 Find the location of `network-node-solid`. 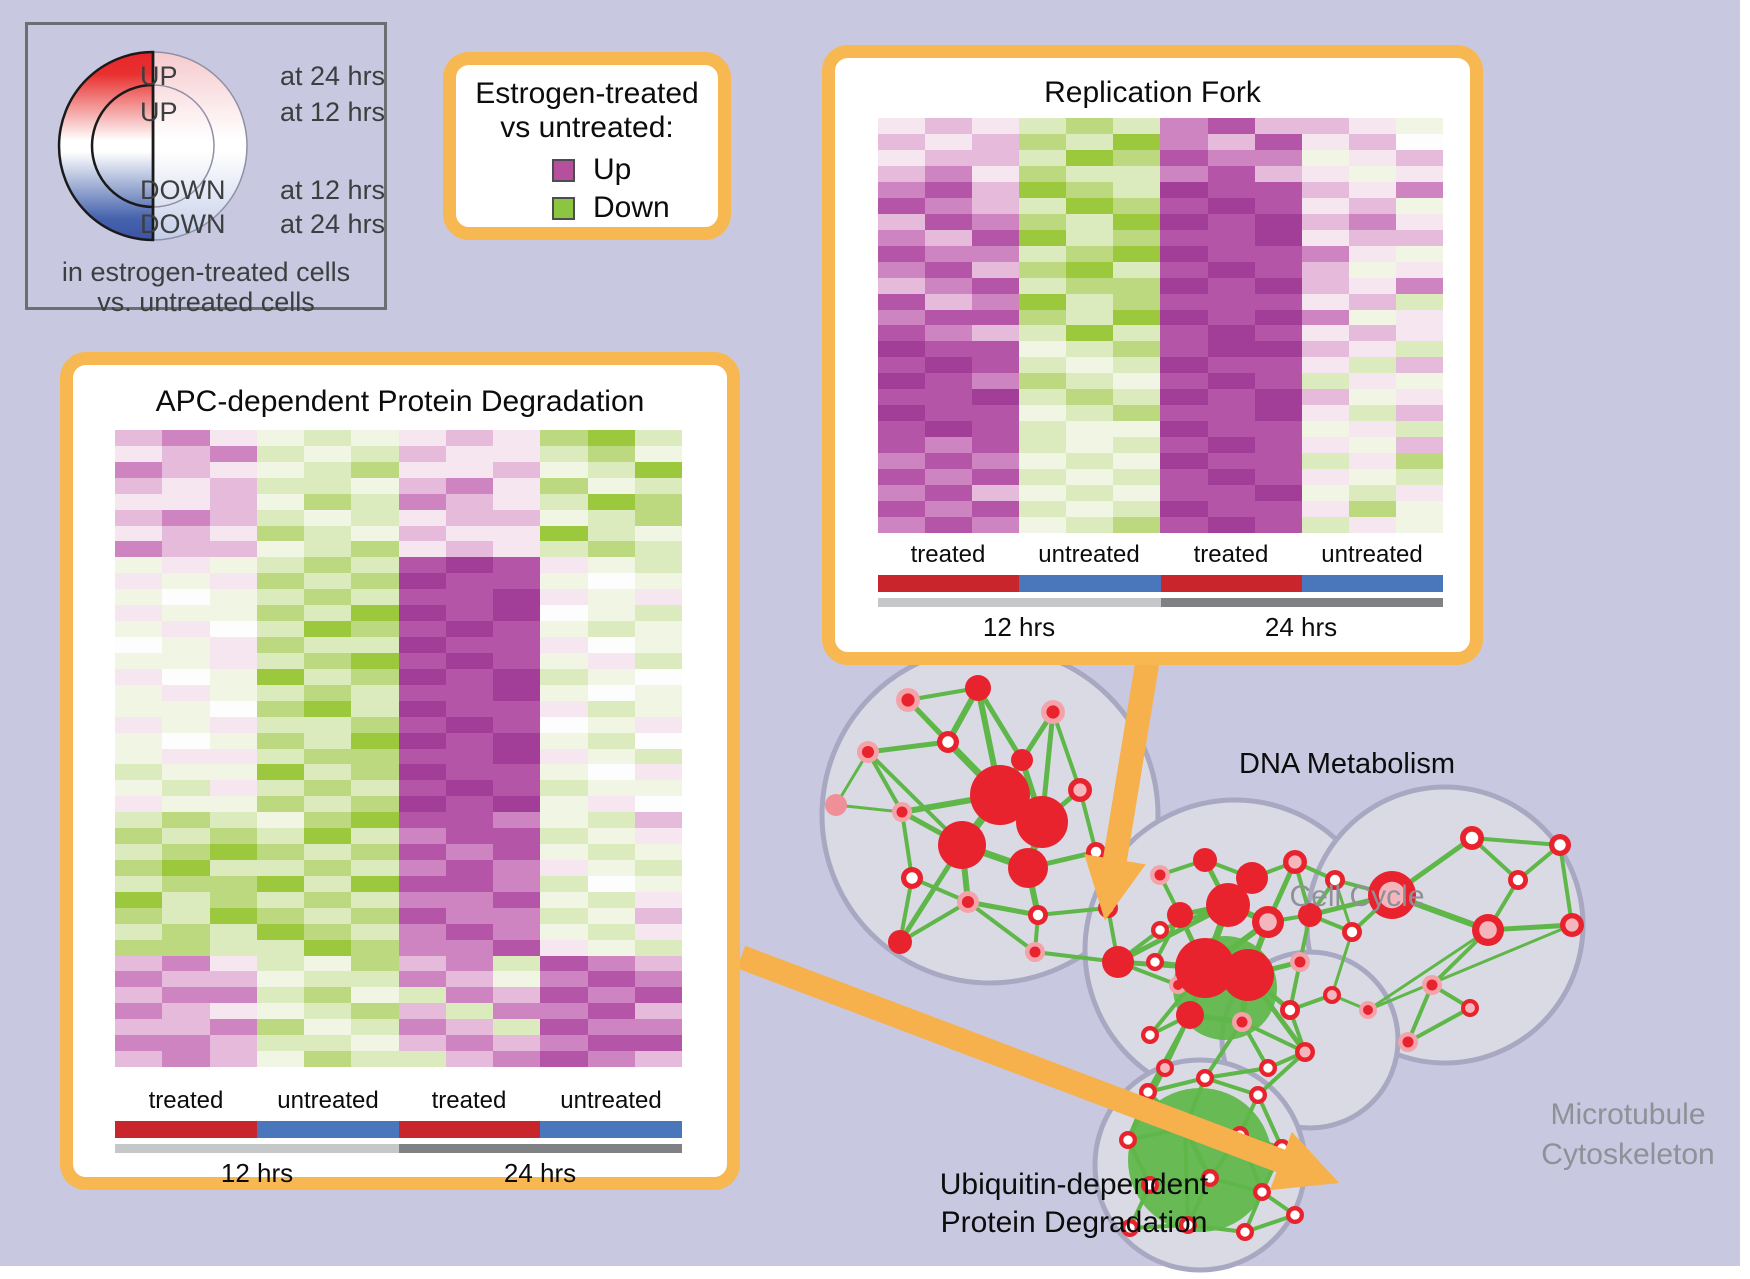

network-node-solid is located at coordinates (1042, 822).